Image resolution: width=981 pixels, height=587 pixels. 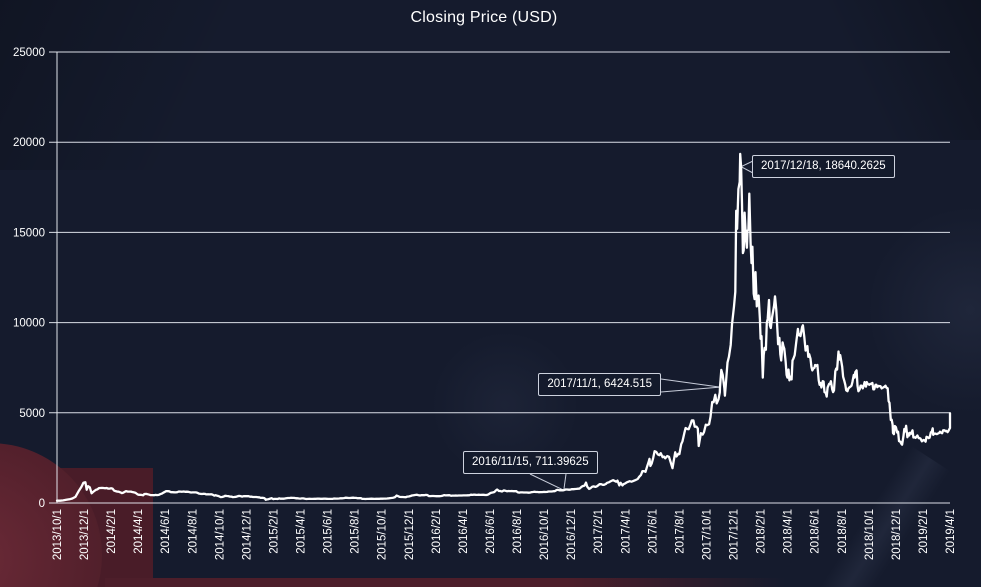 What do you see at coordinates (85, 534) in the screenshot?
I see `x-axis-label: 2013/12/1` at bounding box center [85, 534].